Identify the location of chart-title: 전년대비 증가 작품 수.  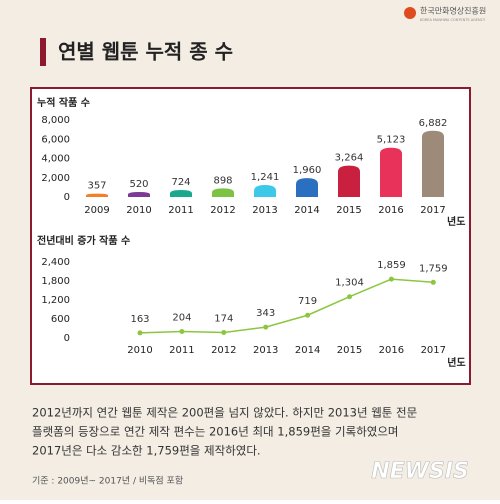
(83, 240).